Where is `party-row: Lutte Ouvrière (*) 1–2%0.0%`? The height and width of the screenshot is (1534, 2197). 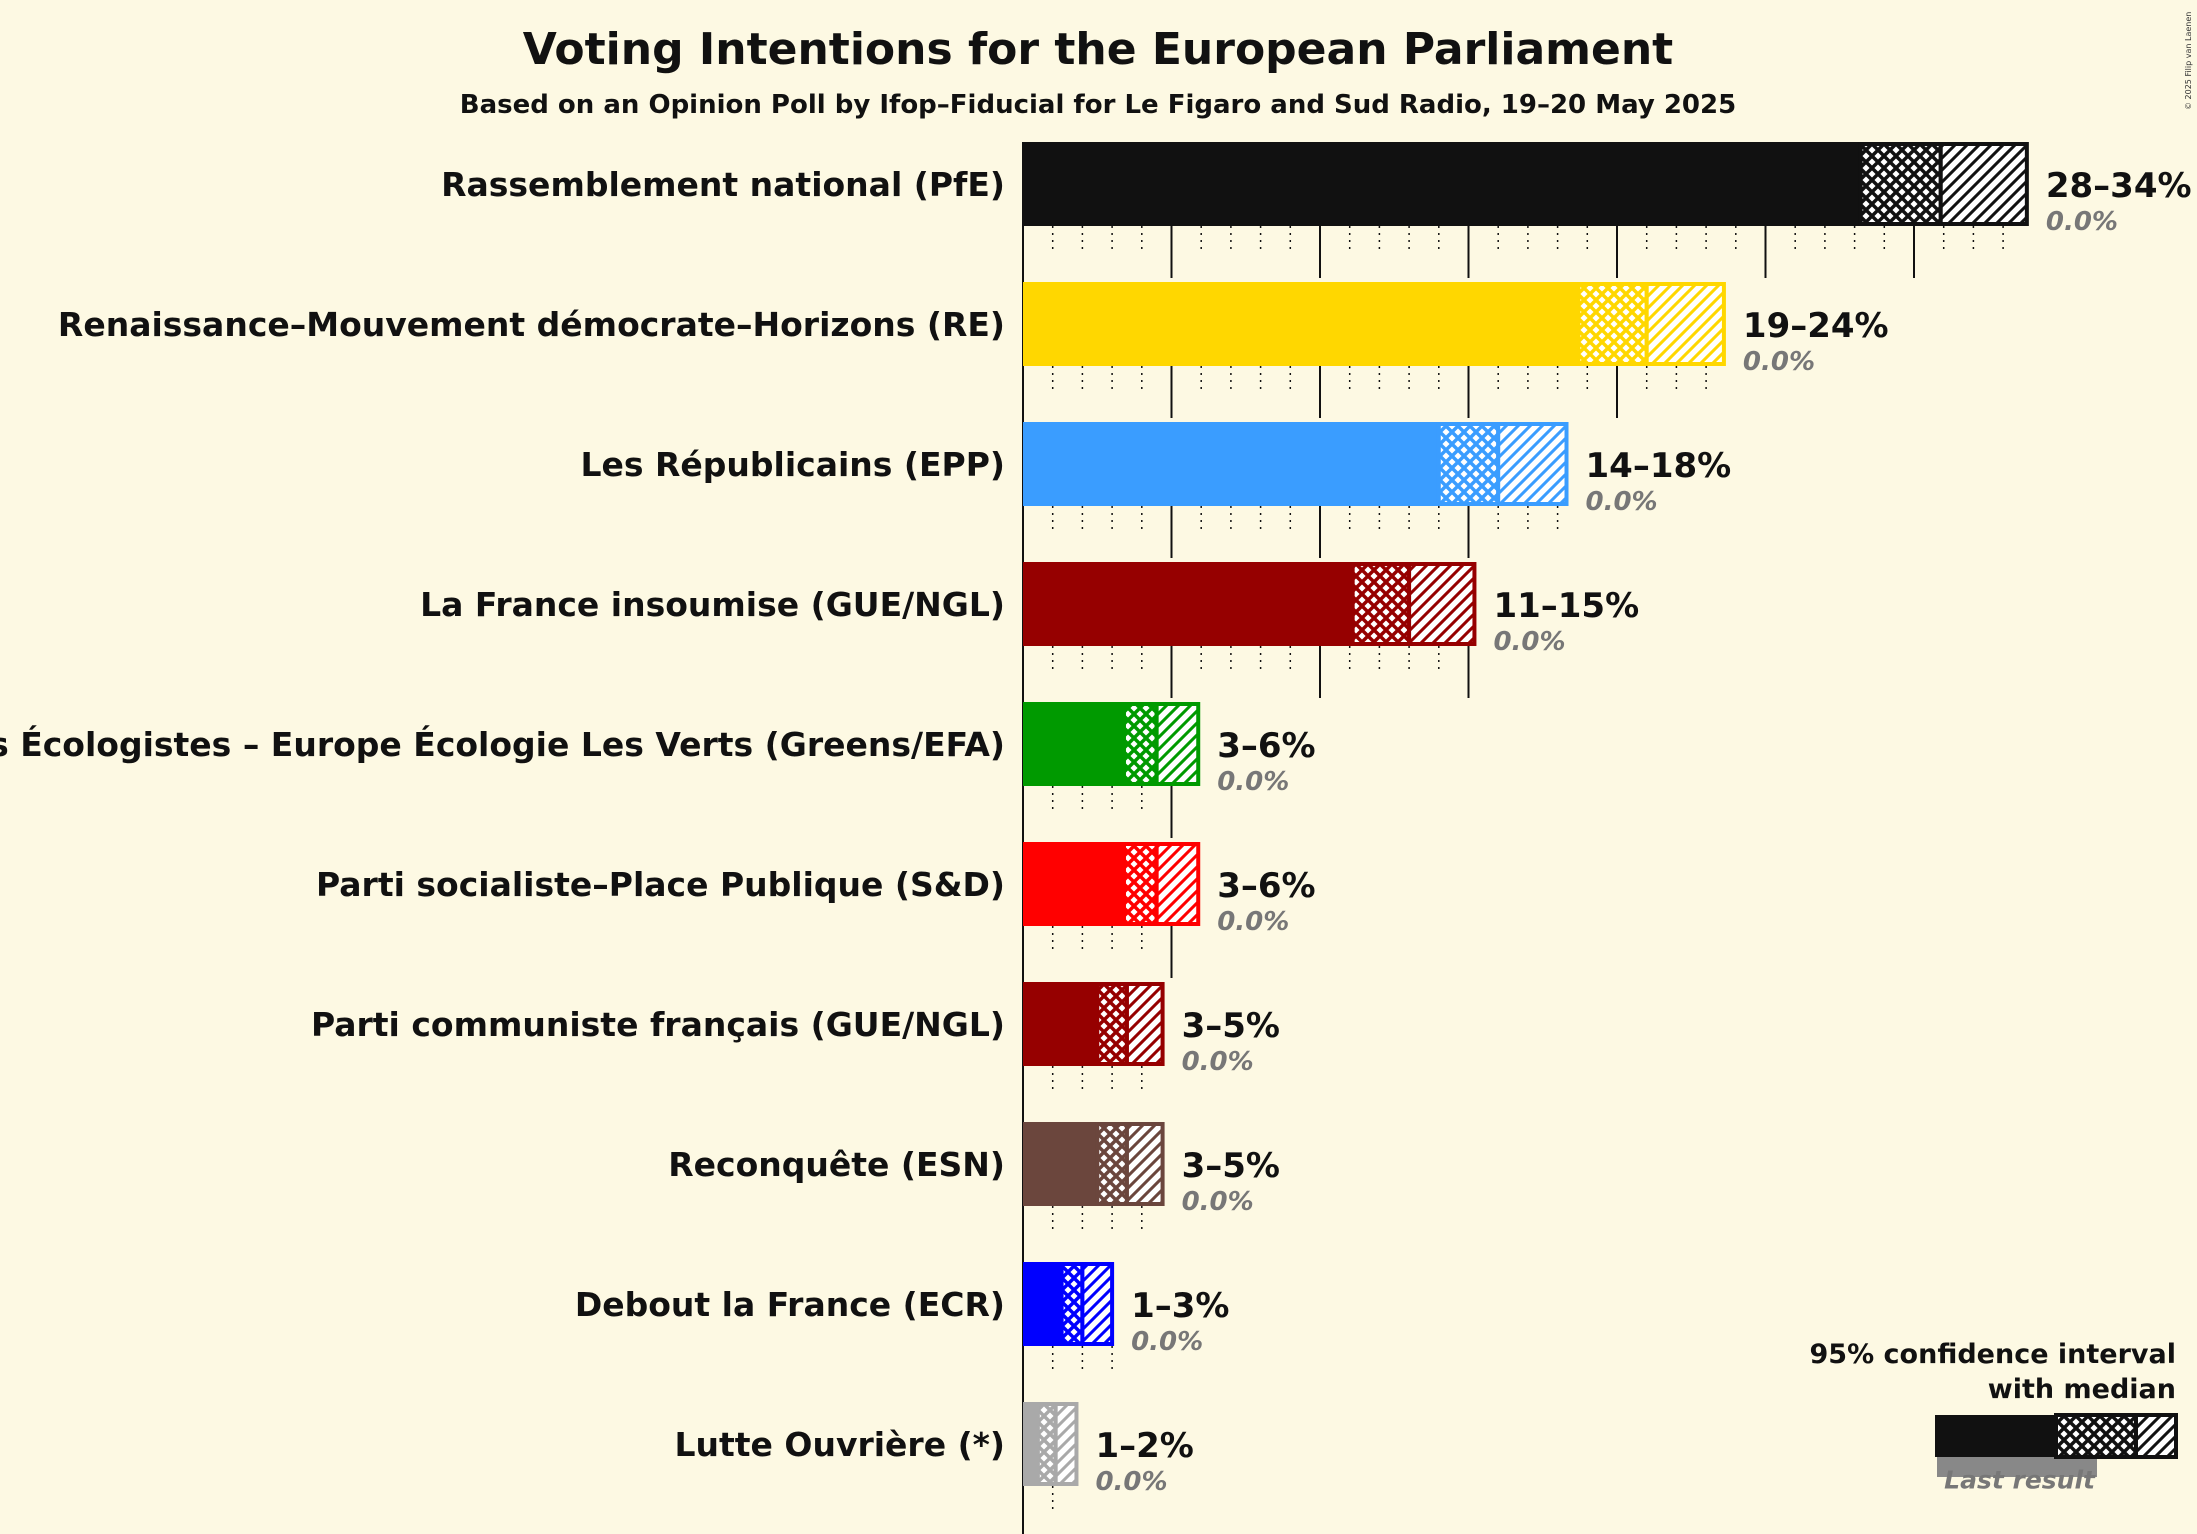
party-row: Lutte Ouvrière (*) 1–2%0.0% is located at coordinates (934, 1449).